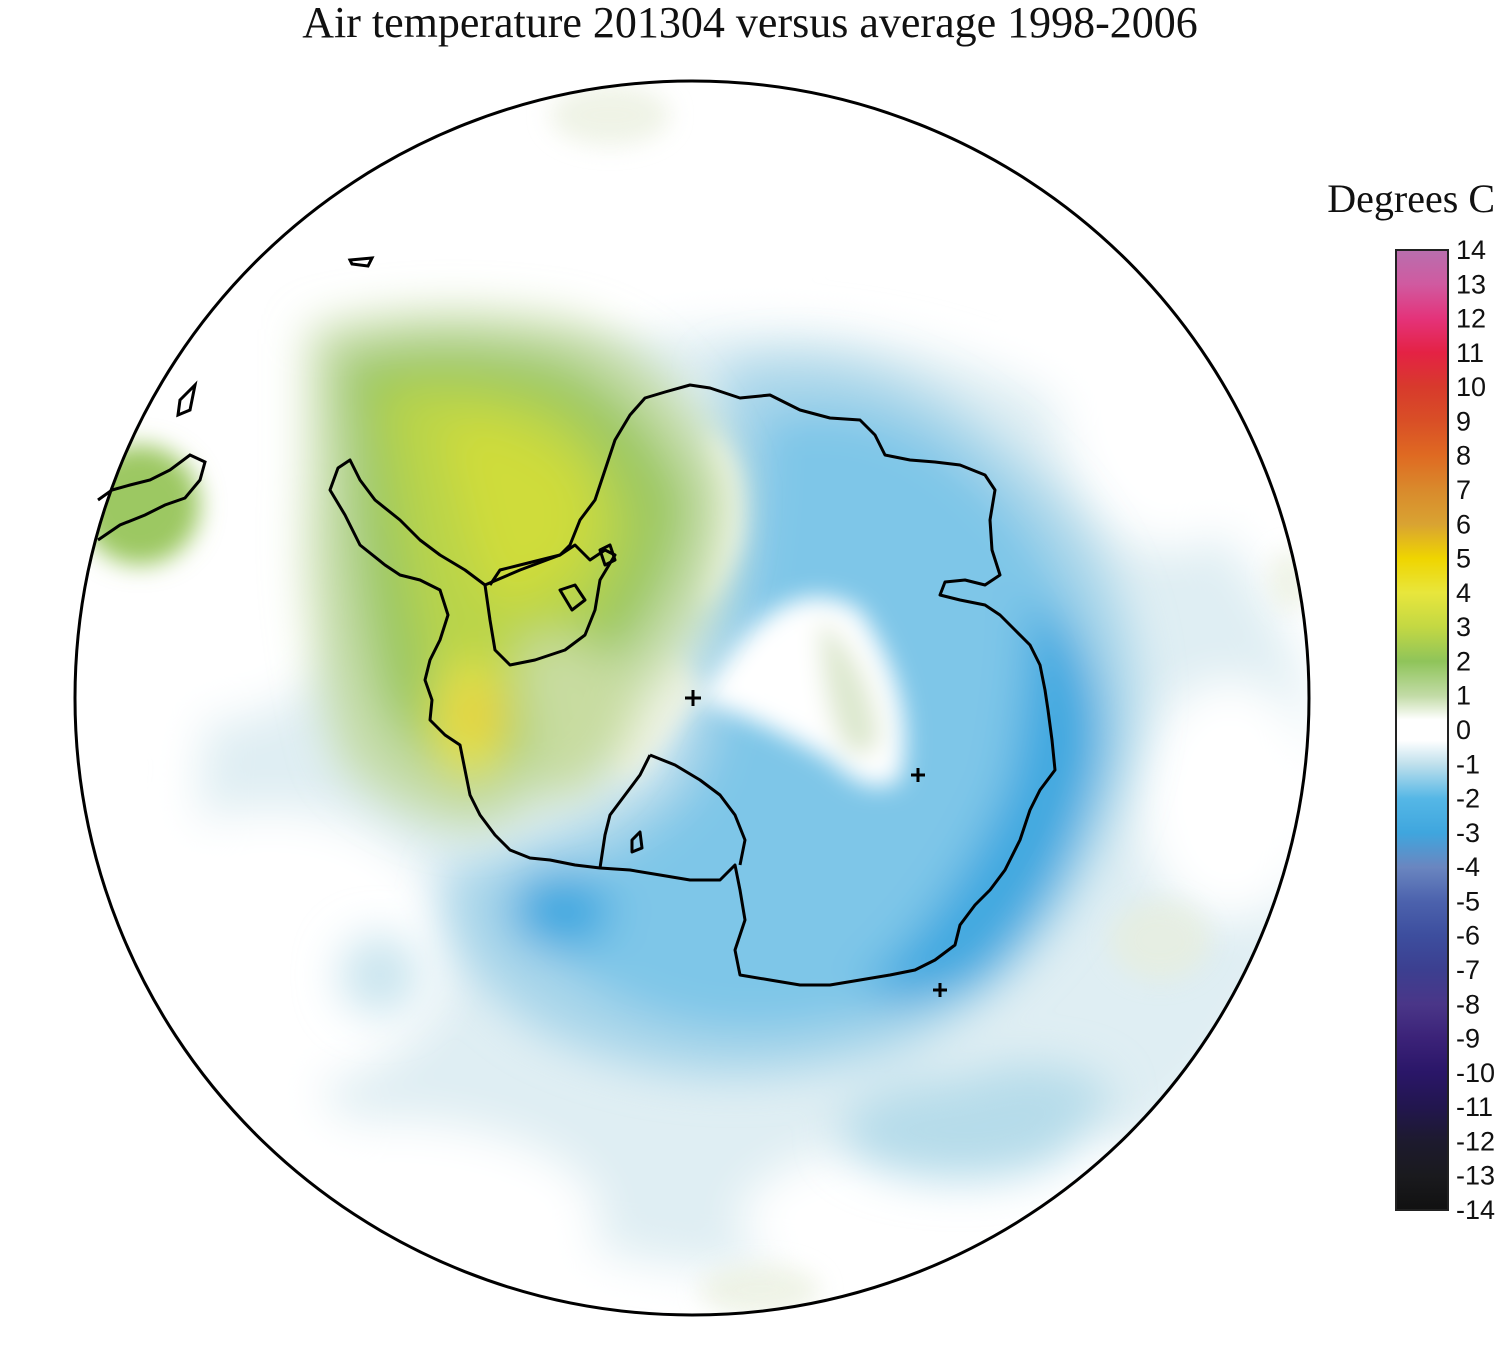 The height and width of the screenshot is (1372, 1500). What do you see at coordinates (1463, 696) in the screenshot?
I see `colorbar-tick-label: 1` at bounding box center [1463, 696].